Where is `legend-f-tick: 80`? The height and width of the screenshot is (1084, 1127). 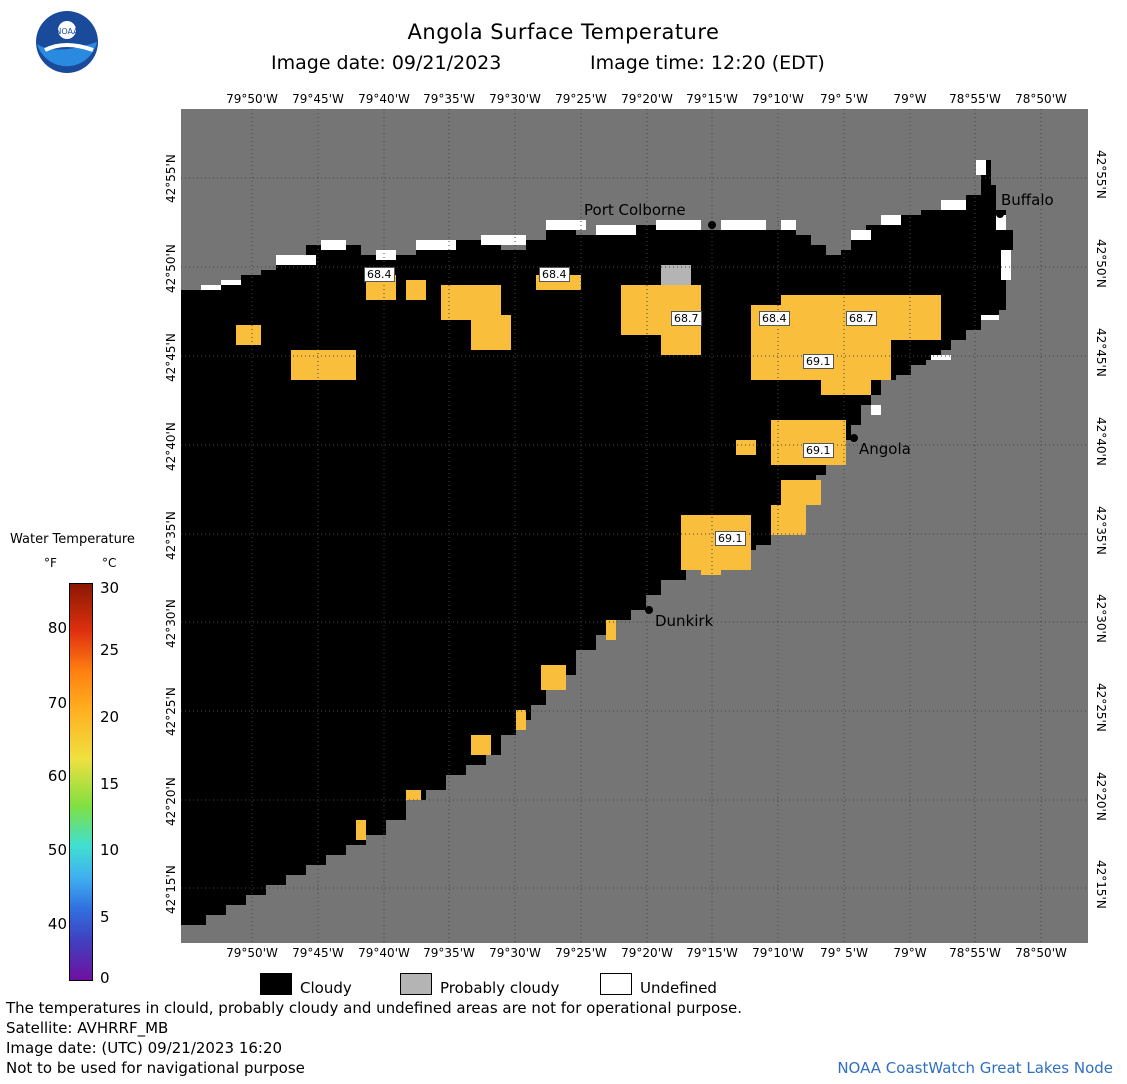
legend-f-tick: 80 is located at coordinates (57, 628).